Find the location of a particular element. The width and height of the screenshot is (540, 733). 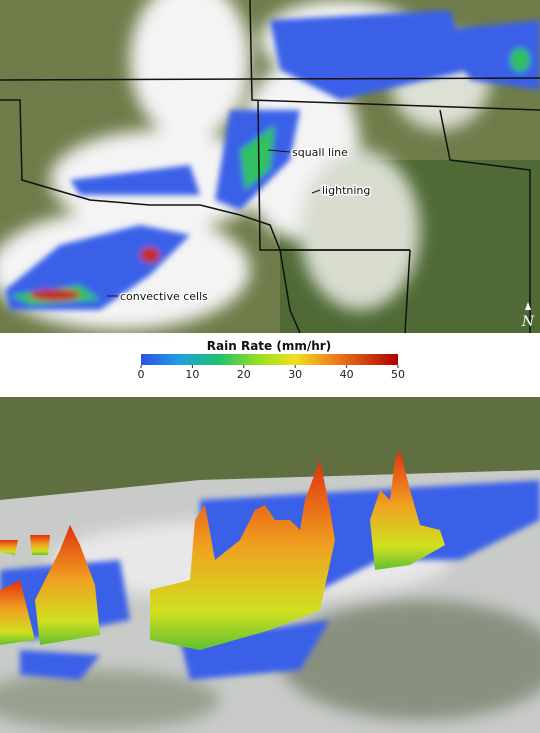

annotation: lightning is located at coordinates (346, 190).